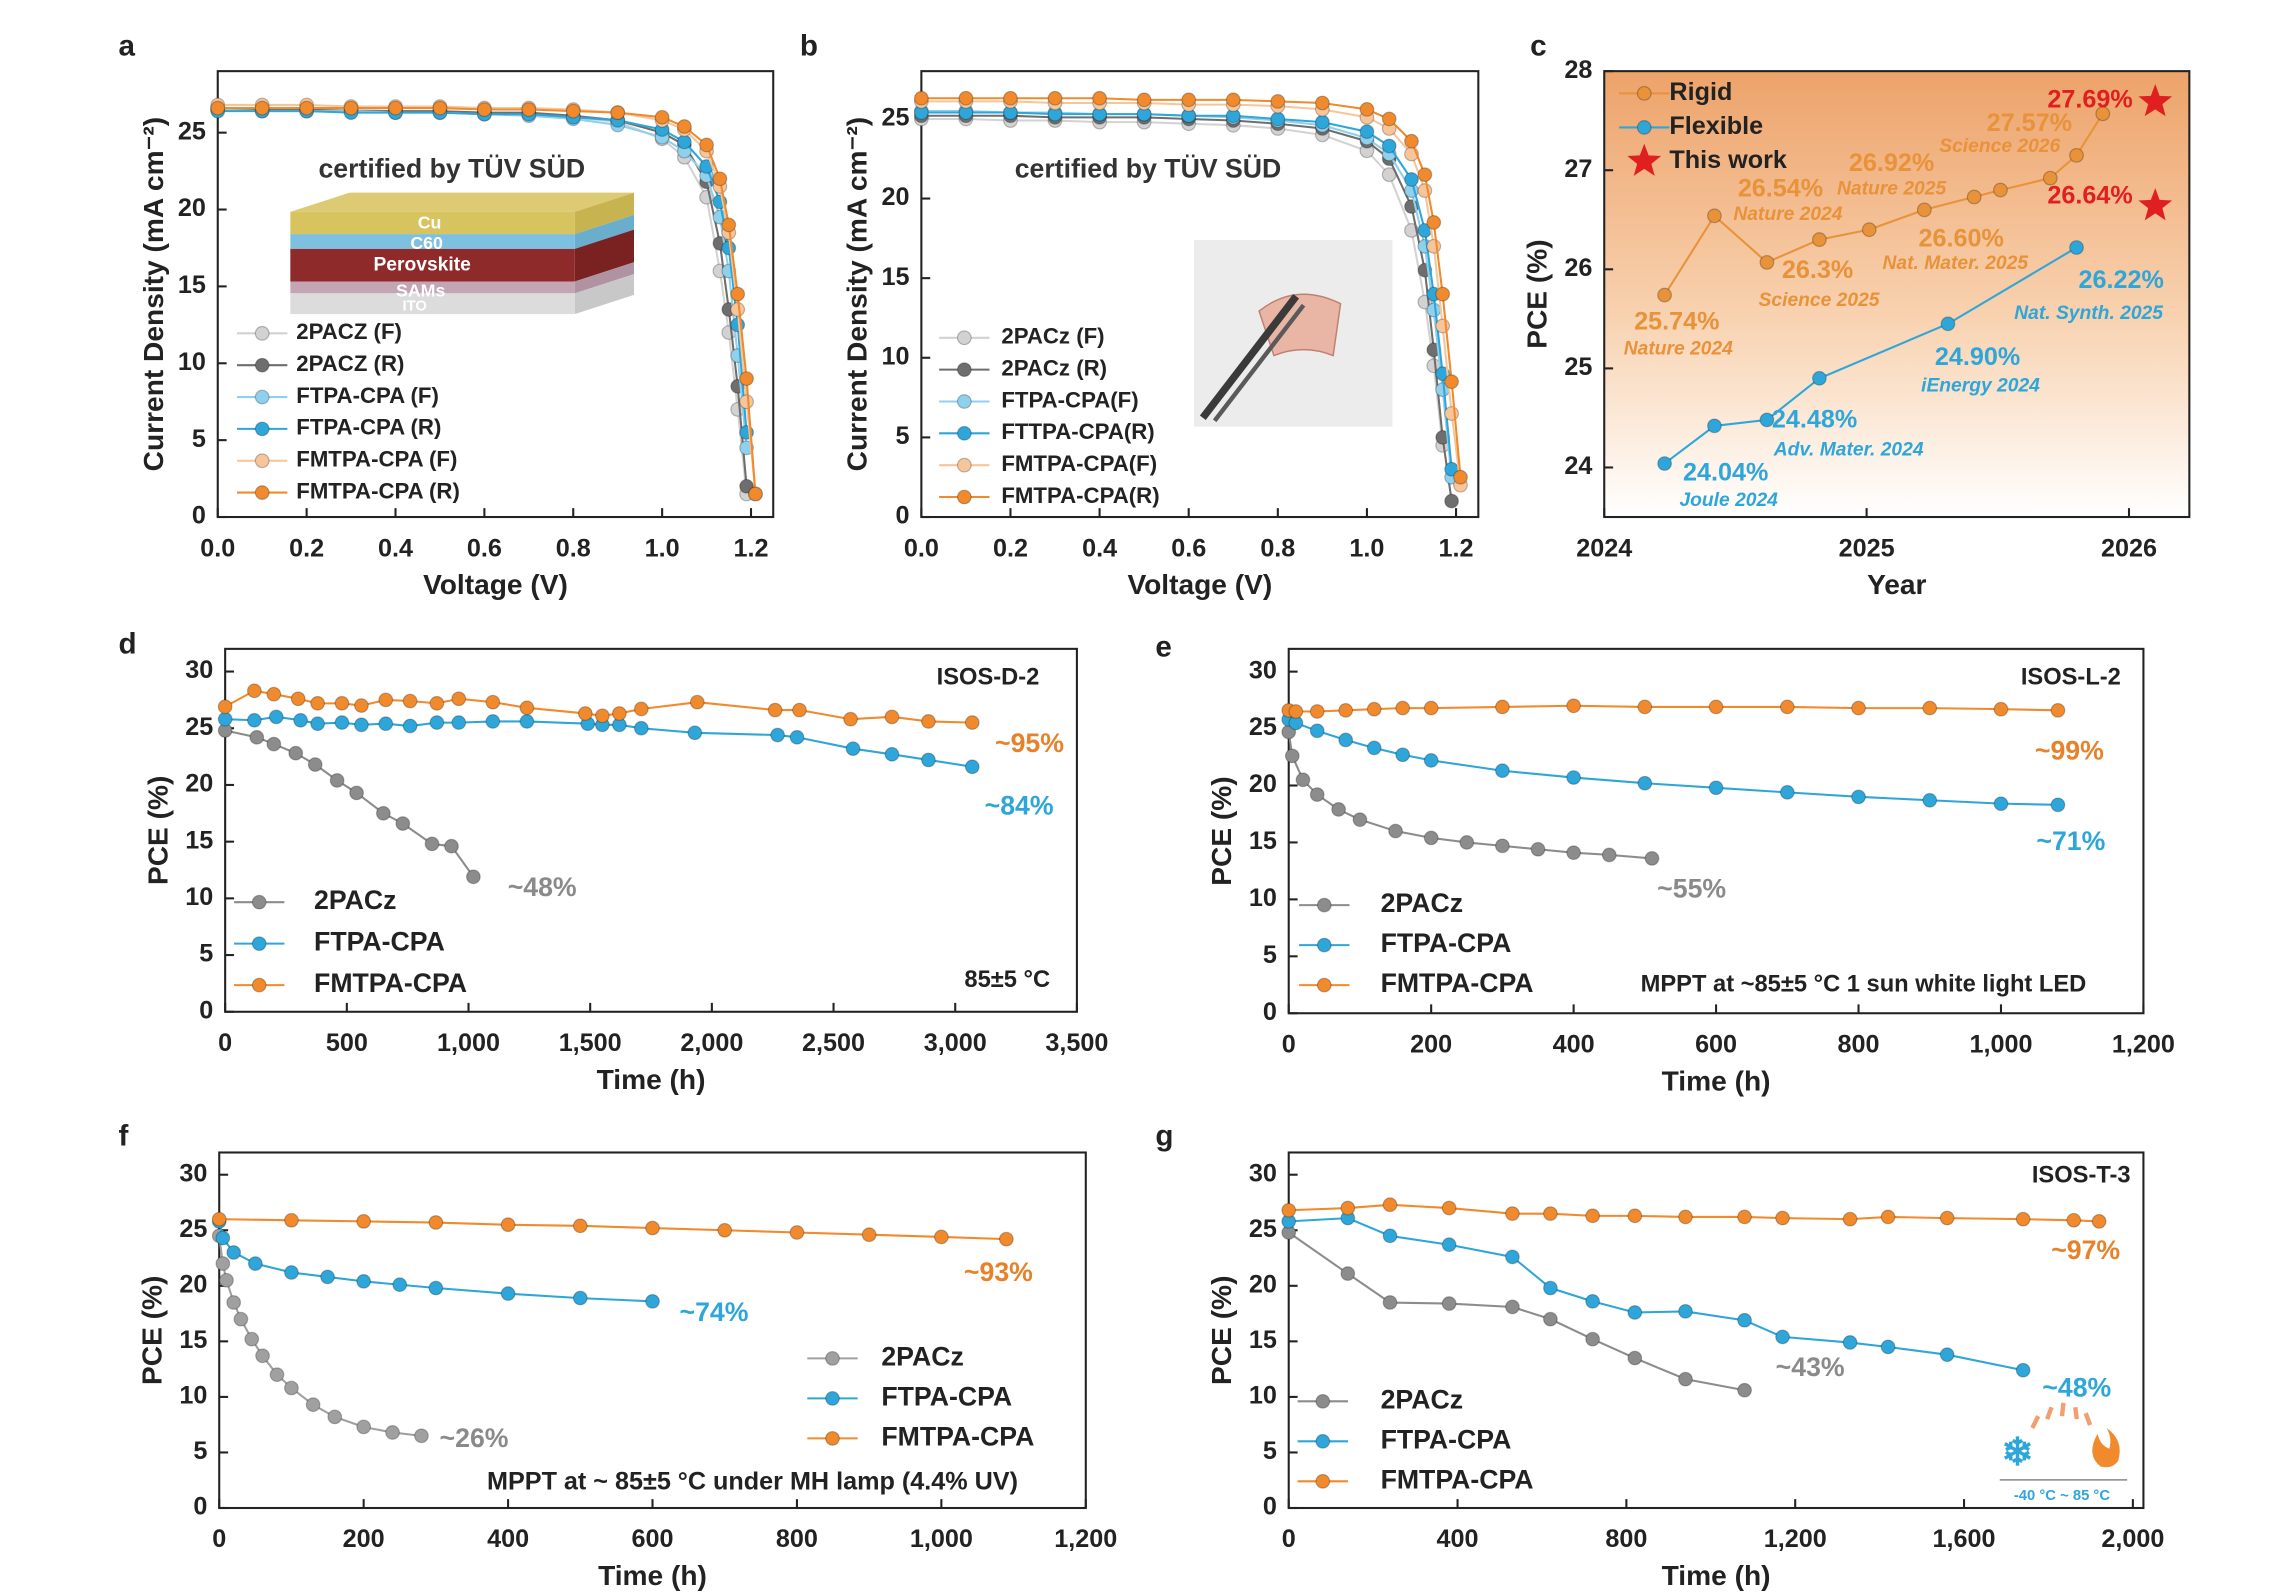 Image resolution: width=2296 pixels, height=1596 pixels. What do you see at coordinates (1578, 268) in the screenshot?
I see `y-tick-label: 26` at bounding box center [1578, 268].